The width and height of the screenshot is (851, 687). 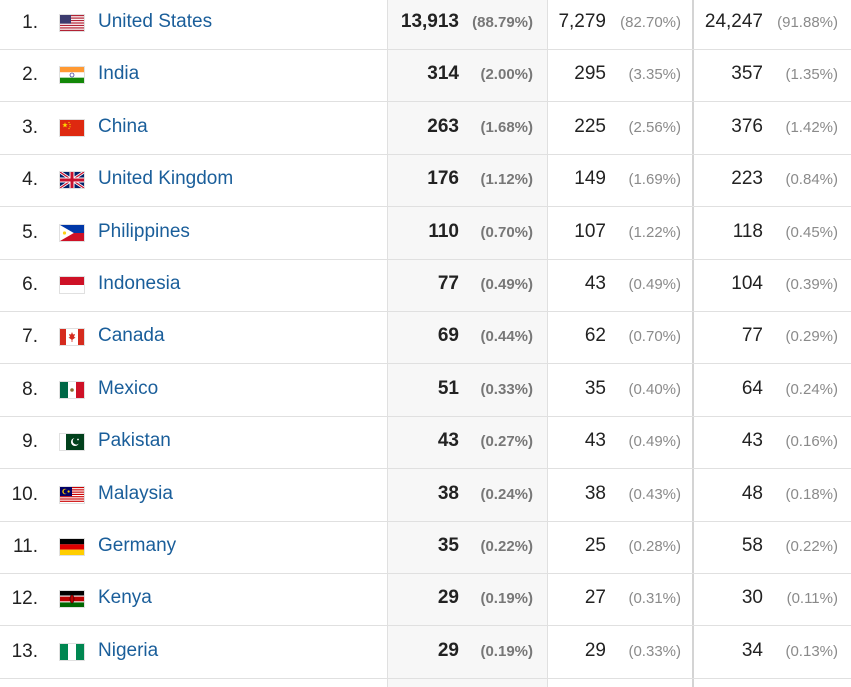 What do you see at coordinates (654, 336) in the screenshot?
I see `metric2-percent: (0.70%)` at bounding box center [654, 336].